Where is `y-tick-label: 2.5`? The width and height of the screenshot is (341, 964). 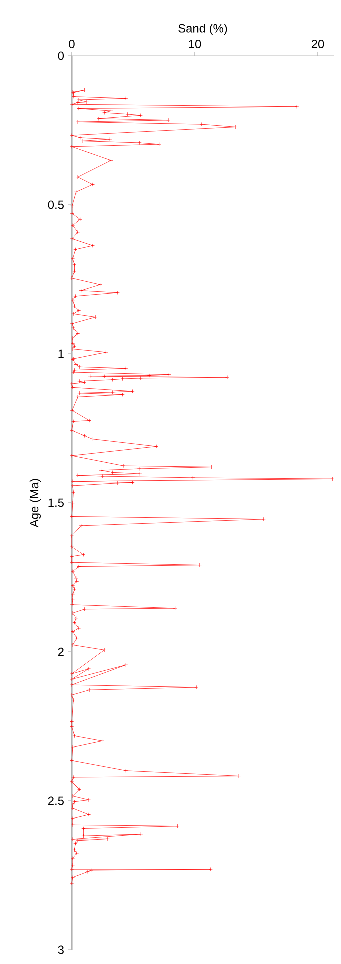 y-tick-label: 2.5 is located at coordinates (56, 801).